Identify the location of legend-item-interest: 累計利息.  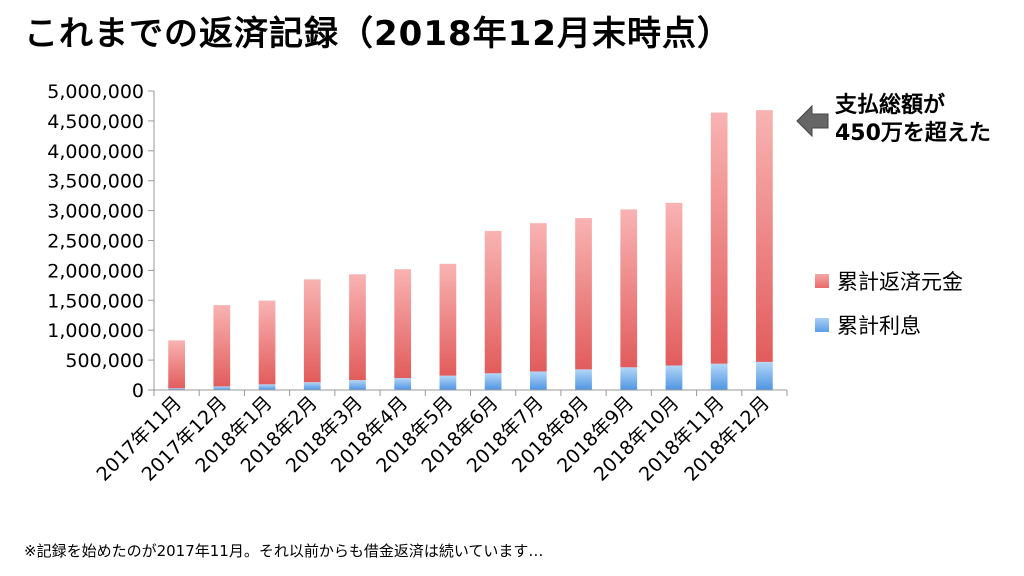
(889, 325).